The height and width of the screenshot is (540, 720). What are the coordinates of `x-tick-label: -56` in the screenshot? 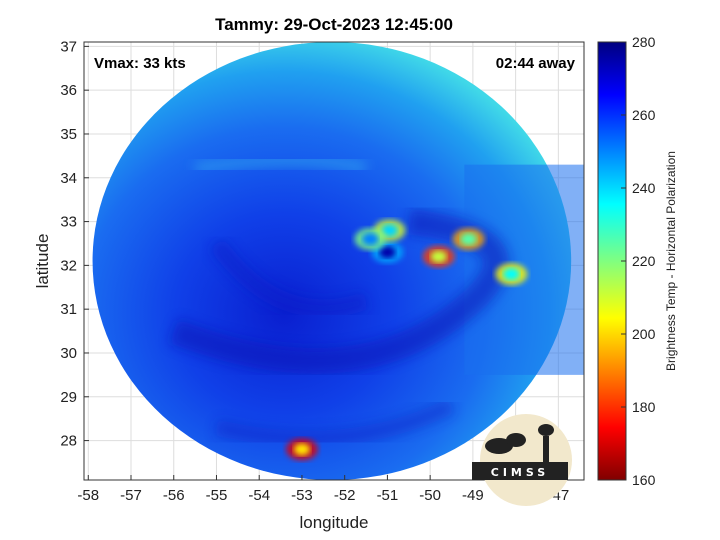 It's located at (174, 495).